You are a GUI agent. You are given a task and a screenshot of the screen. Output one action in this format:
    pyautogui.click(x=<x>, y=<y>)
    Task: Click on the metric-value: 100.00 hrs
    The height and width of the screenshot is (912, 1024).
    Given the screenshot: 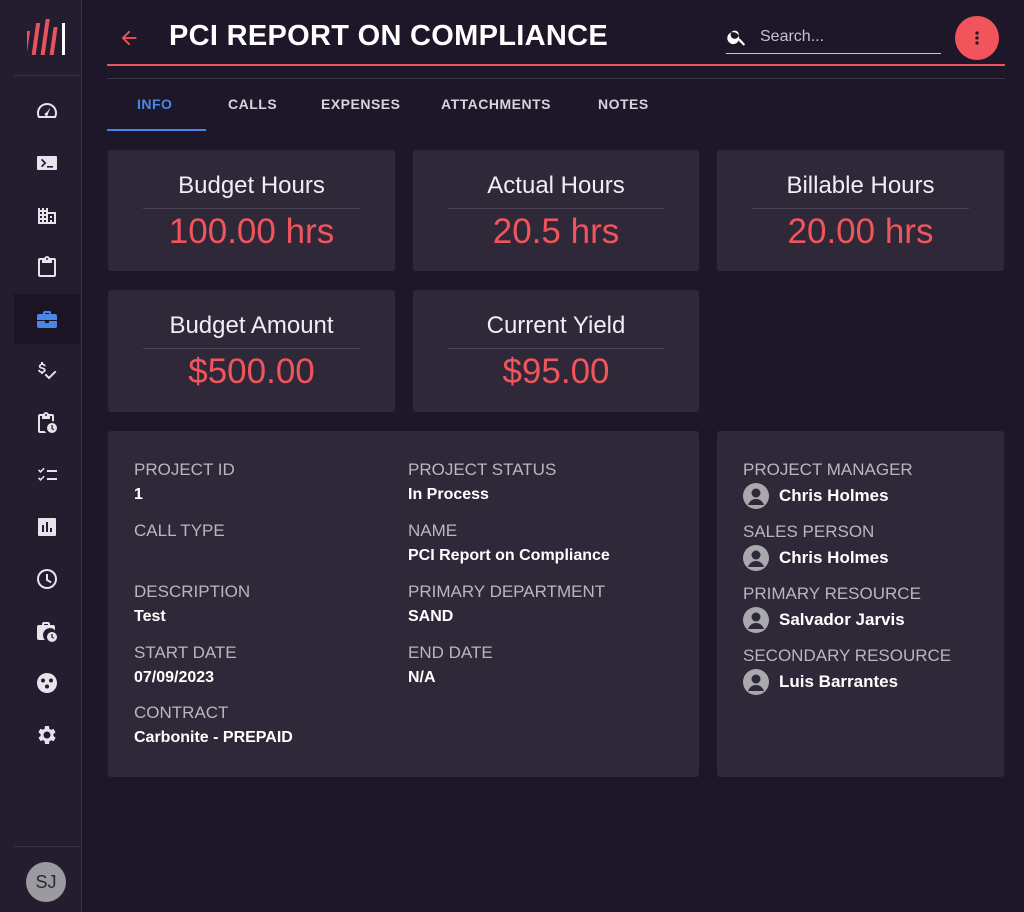 What is the action you would take?
    pyautogui.click(x=251, y=231)
    